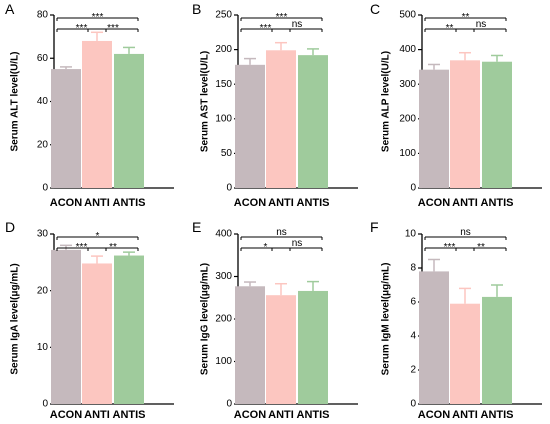  Describe the element at coordinates (313, 121) in the screenshot. I see `panel-b-bar-antis` at that location.